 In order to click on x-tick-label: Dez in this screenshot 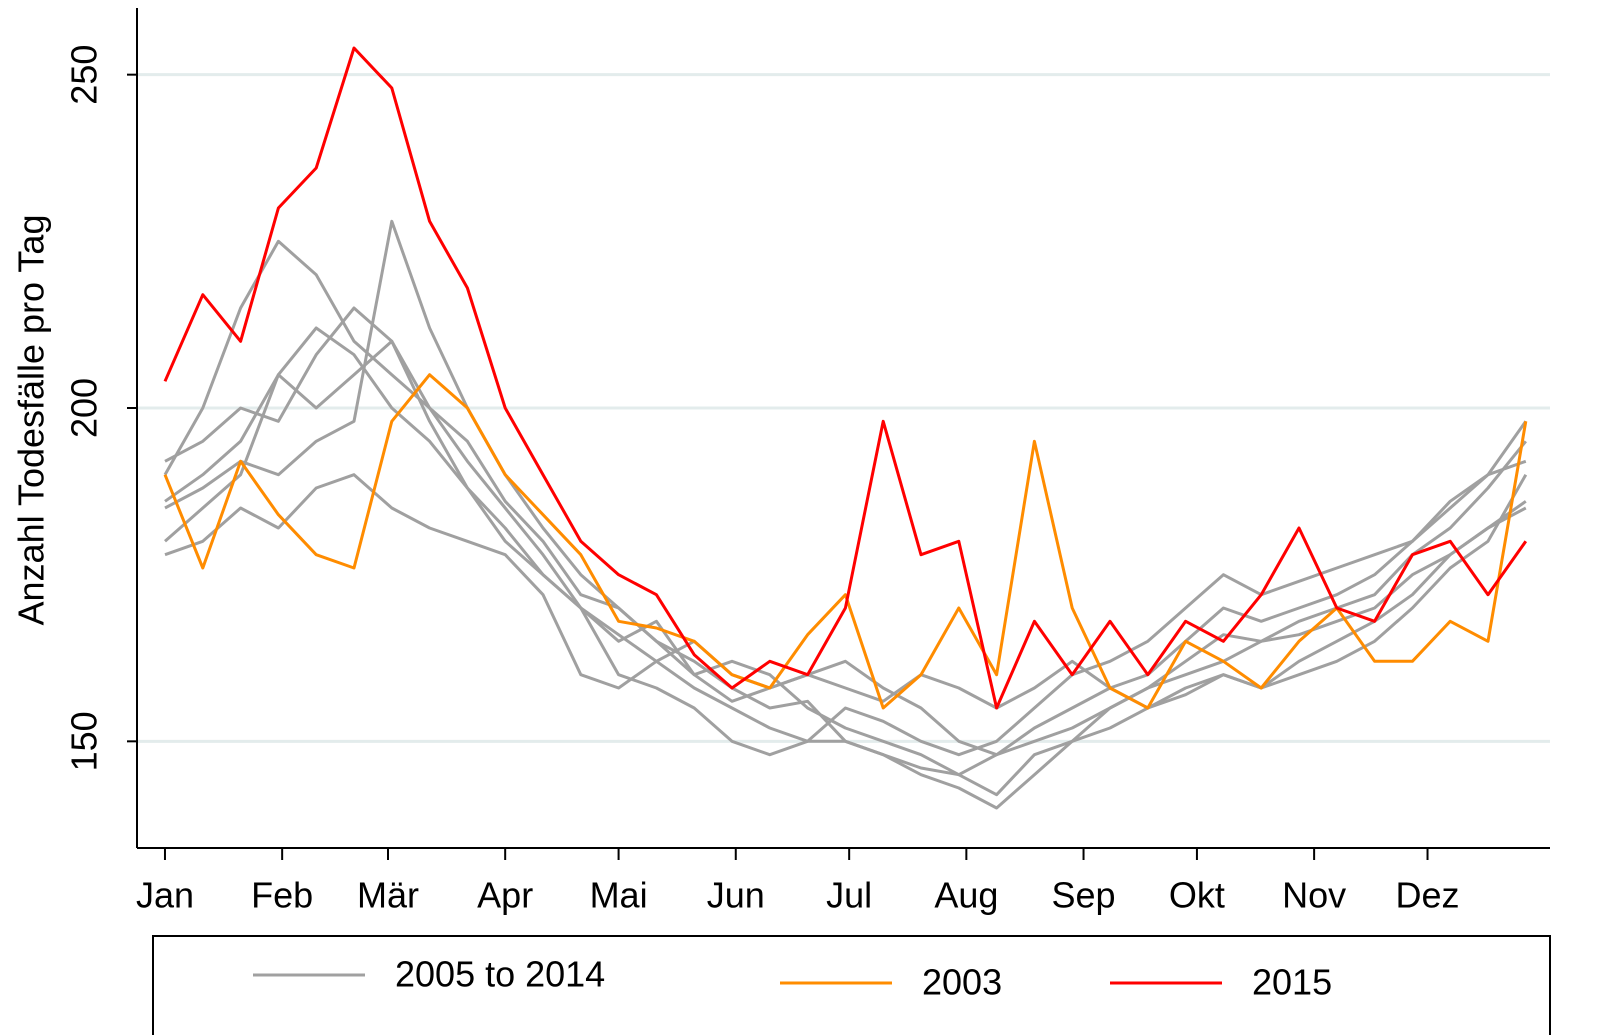, I will do `click(1428, 895)`.